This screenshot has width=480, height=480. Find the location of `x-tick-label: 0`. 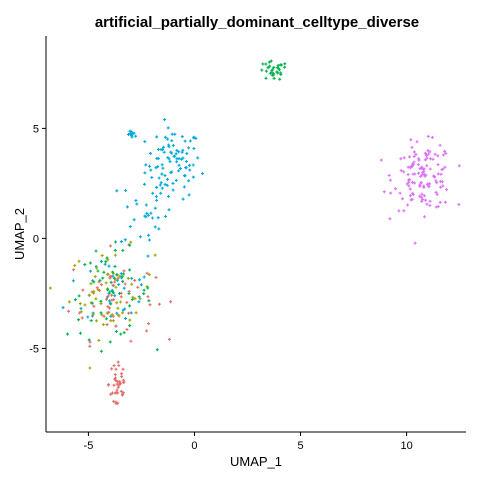

x-tick-label: 0 is located at coordinates (194, 446).